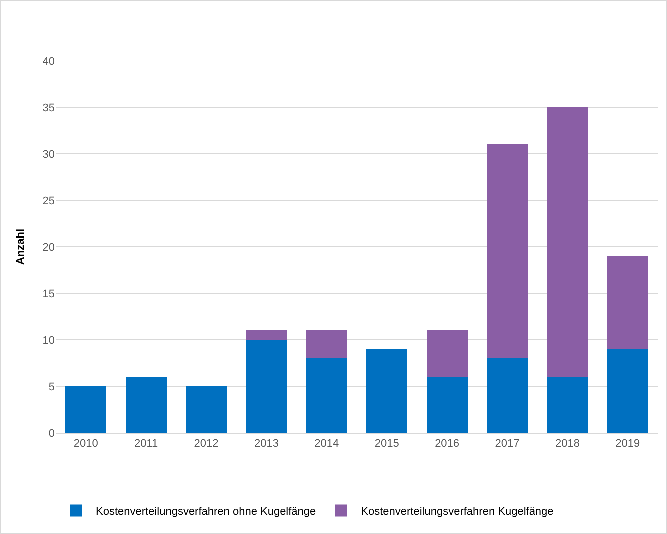  Describe the element at coordinates (48, 340) in the screenshot. I see `y-tick-label: 10` at that location.